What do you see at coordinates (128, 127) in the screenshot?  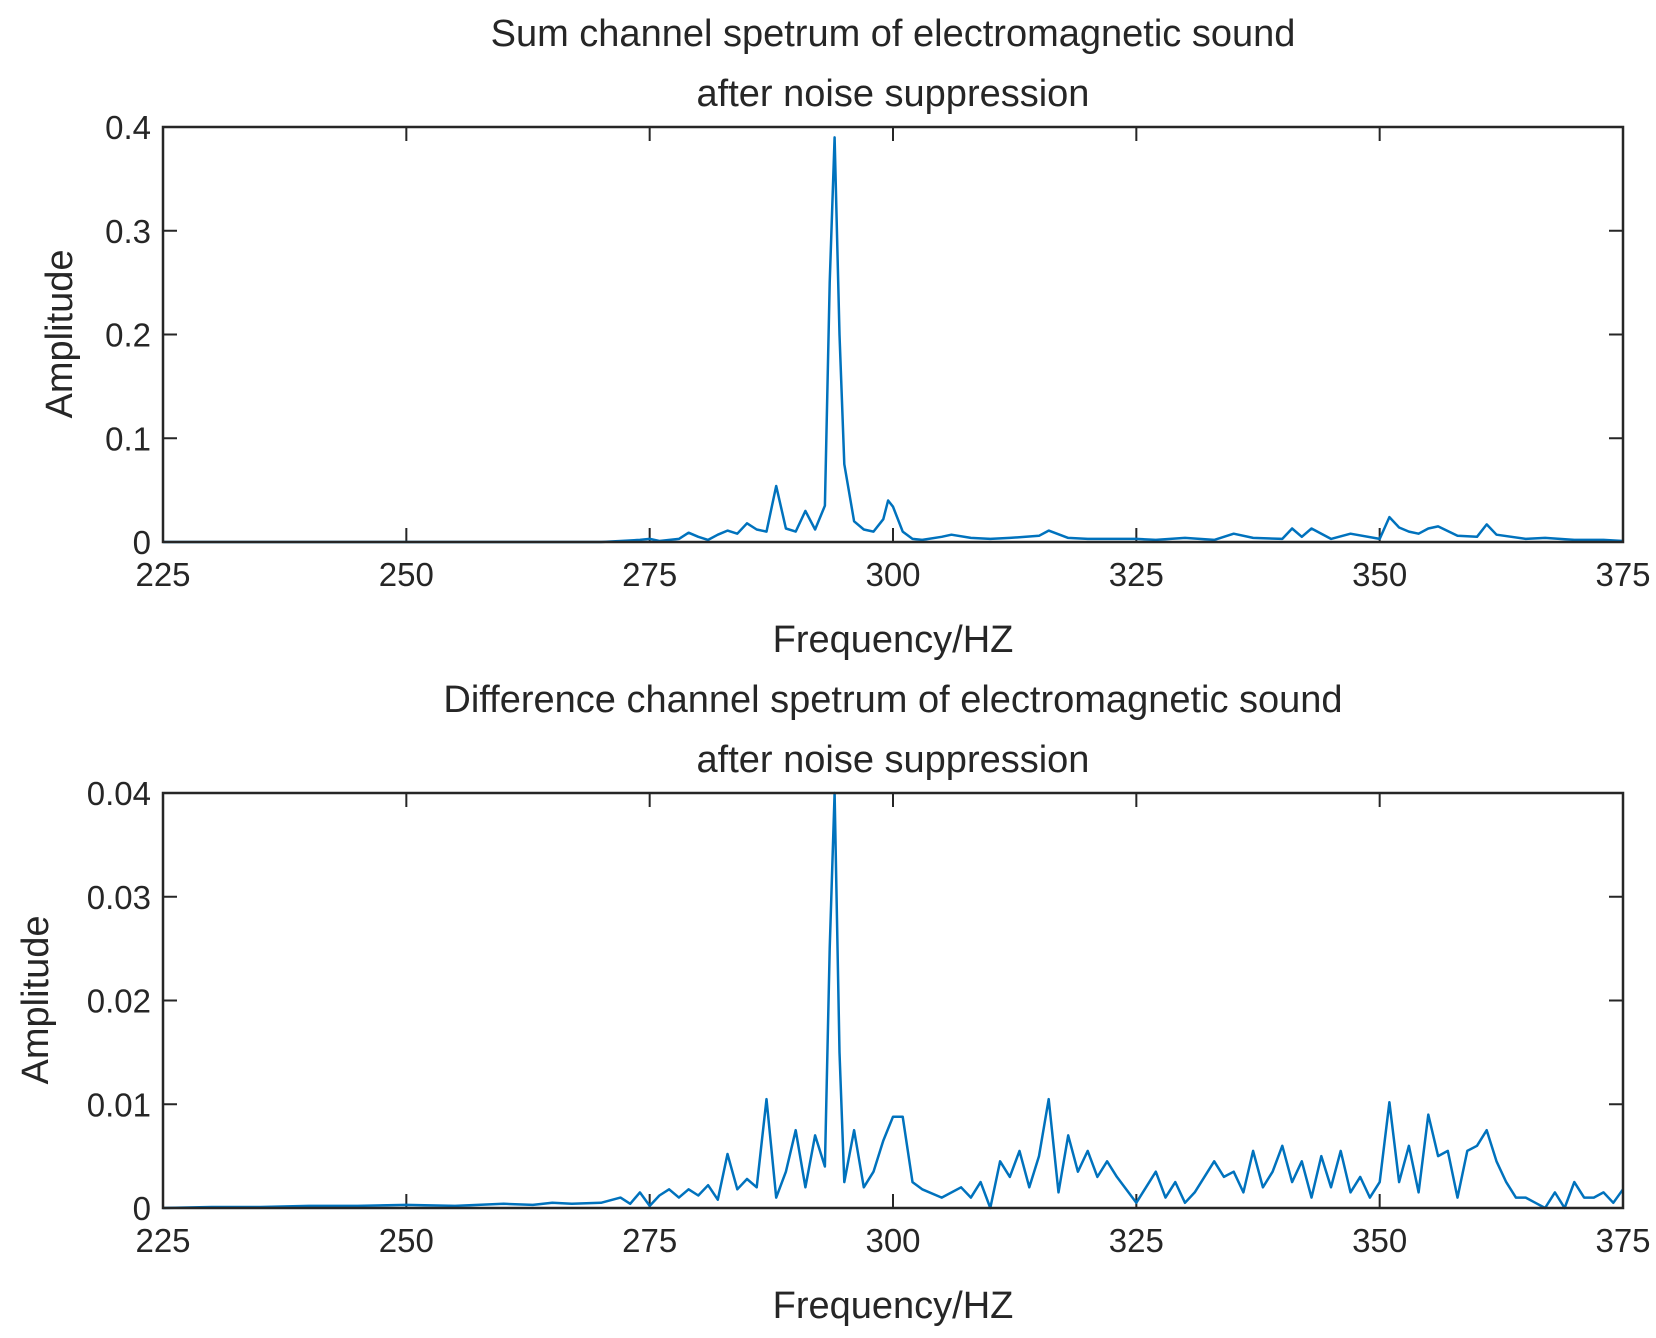 I see `sum-y-tick-label: 0.4` at bounding box center [128, 127].